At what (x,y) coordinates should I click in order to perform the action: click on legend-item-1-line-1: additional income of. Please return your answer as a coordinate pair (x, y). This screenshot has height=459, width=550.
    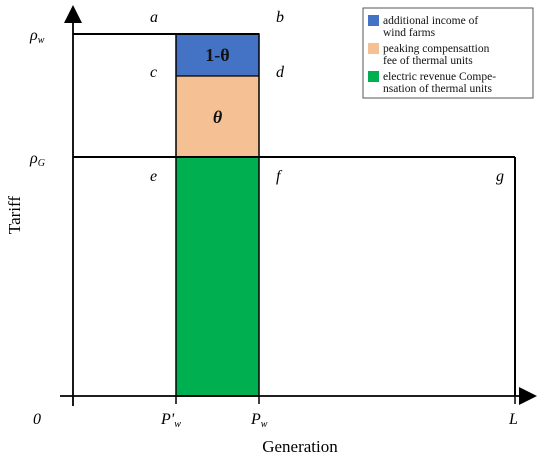
    Looking at the image, I should click on (430, 21).